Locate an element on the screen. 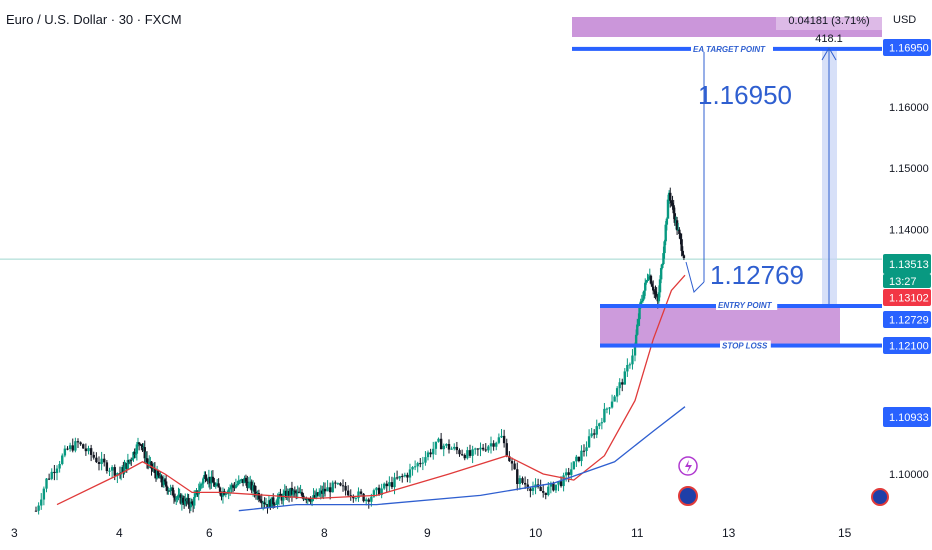 The image size is (932, 550). time-axis-tick: 13 is located at coordinates (729, 533).